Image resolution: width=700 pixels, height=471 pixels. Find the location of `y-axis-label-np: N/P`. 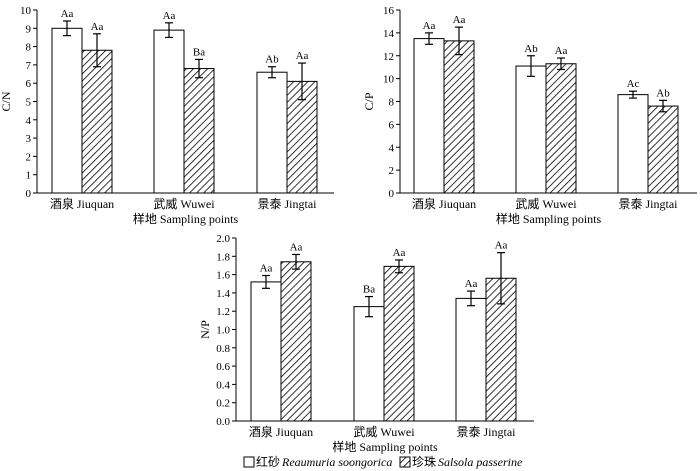

y-axis-label-np: N/P is located at coordinates (205, 329).